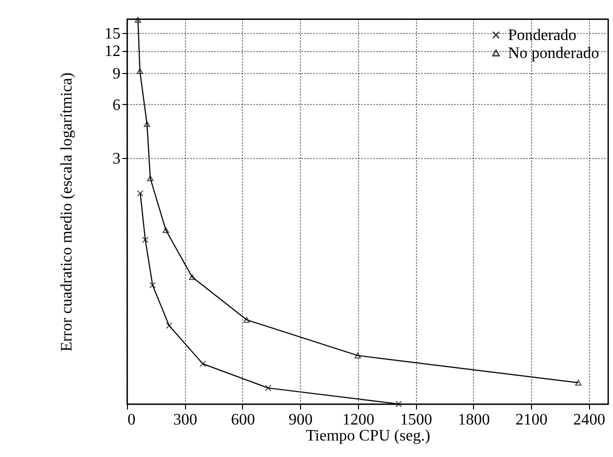 This screenshot has height=457, width=613. Describe the element at coordinates (358, 420) in the screenshot. I see `x-tick-label: 1200` at that location.